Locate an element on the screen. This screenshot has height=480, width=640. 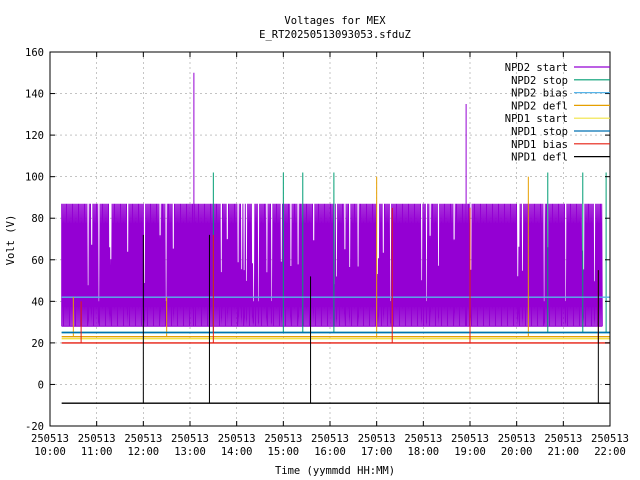
y-tick-label: 0 is located at coordinates (41, 385).